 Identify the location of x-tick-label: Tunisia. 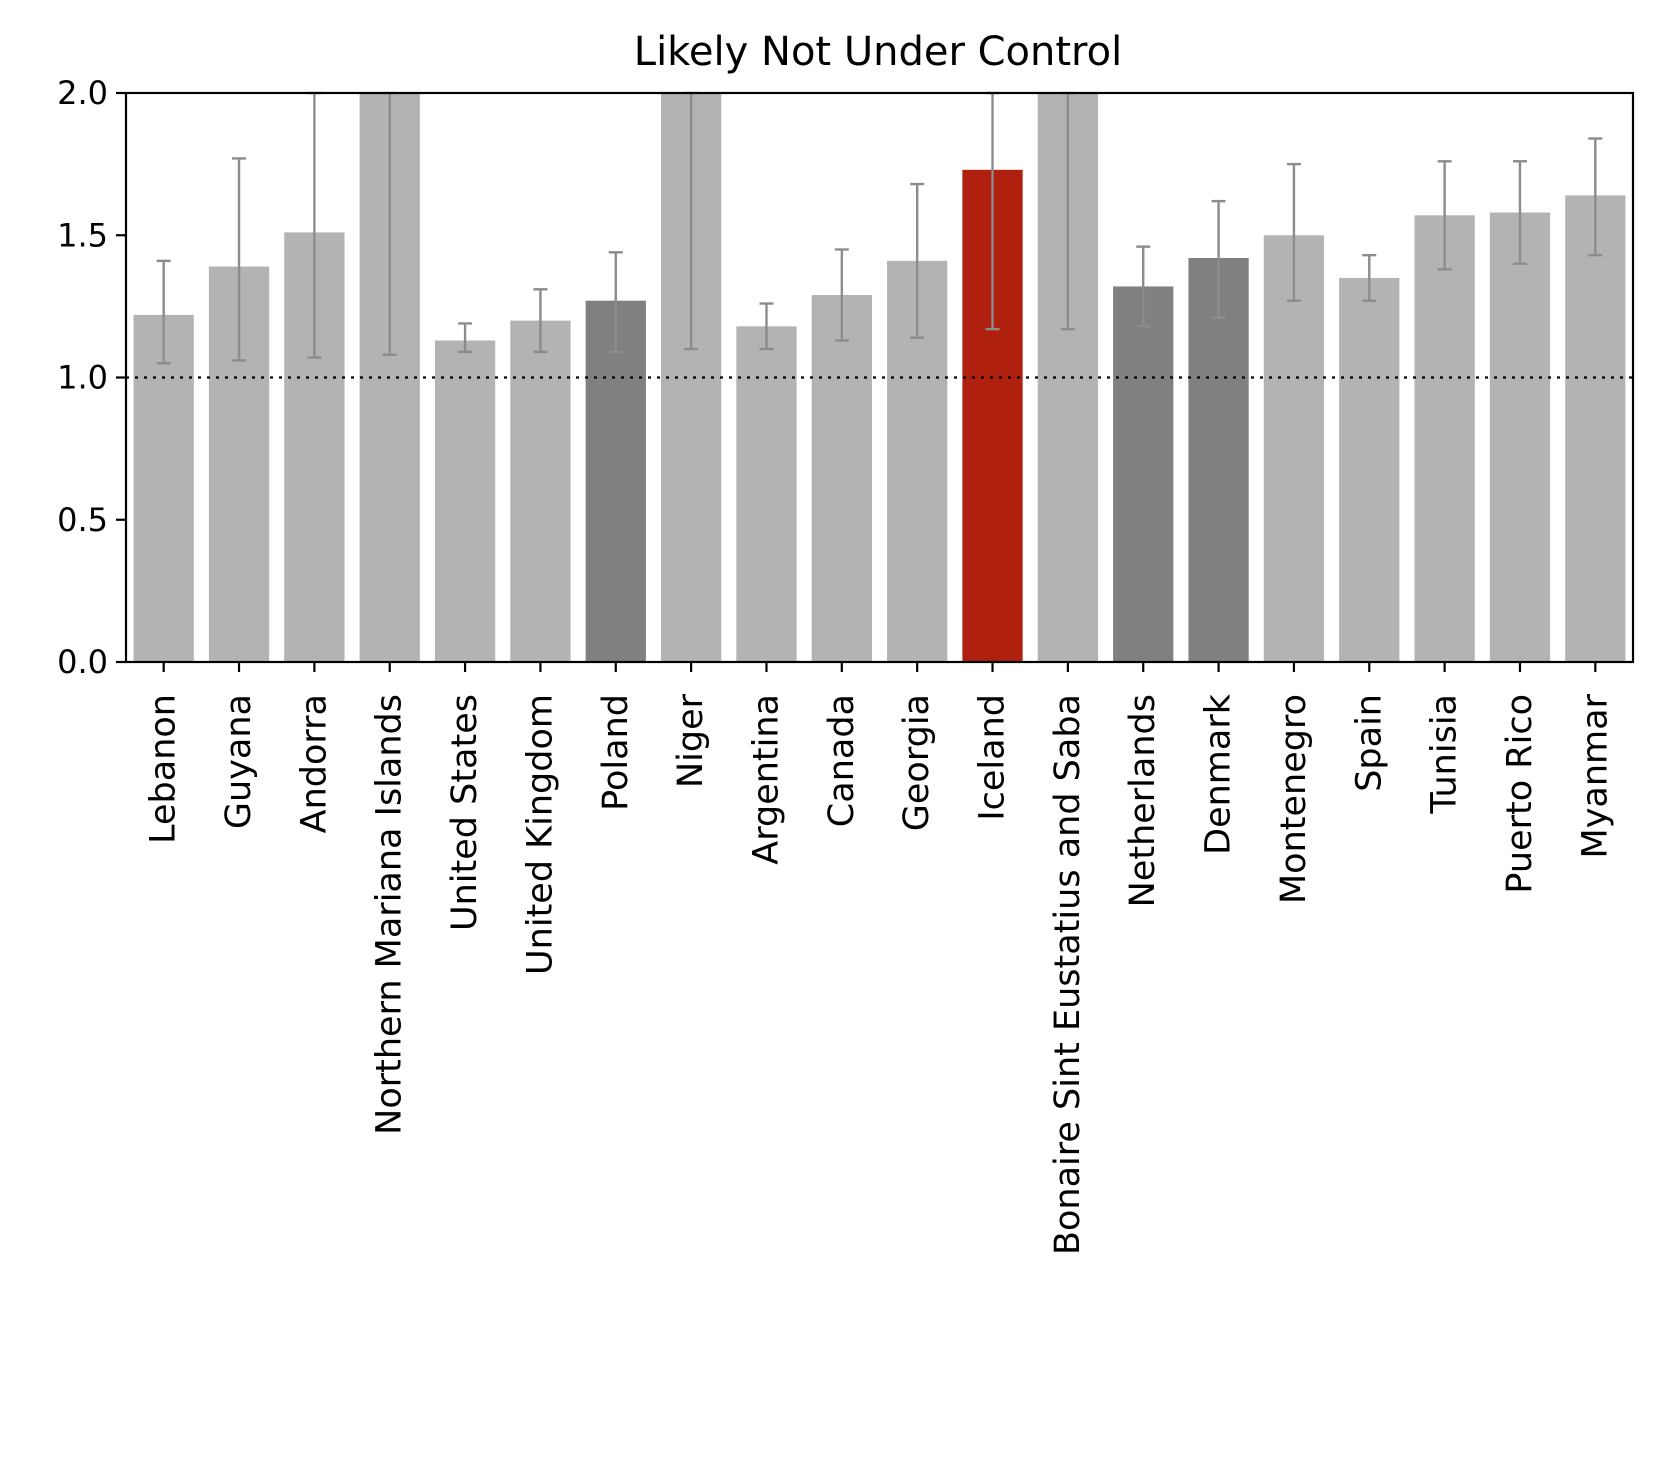
(1445, 754).